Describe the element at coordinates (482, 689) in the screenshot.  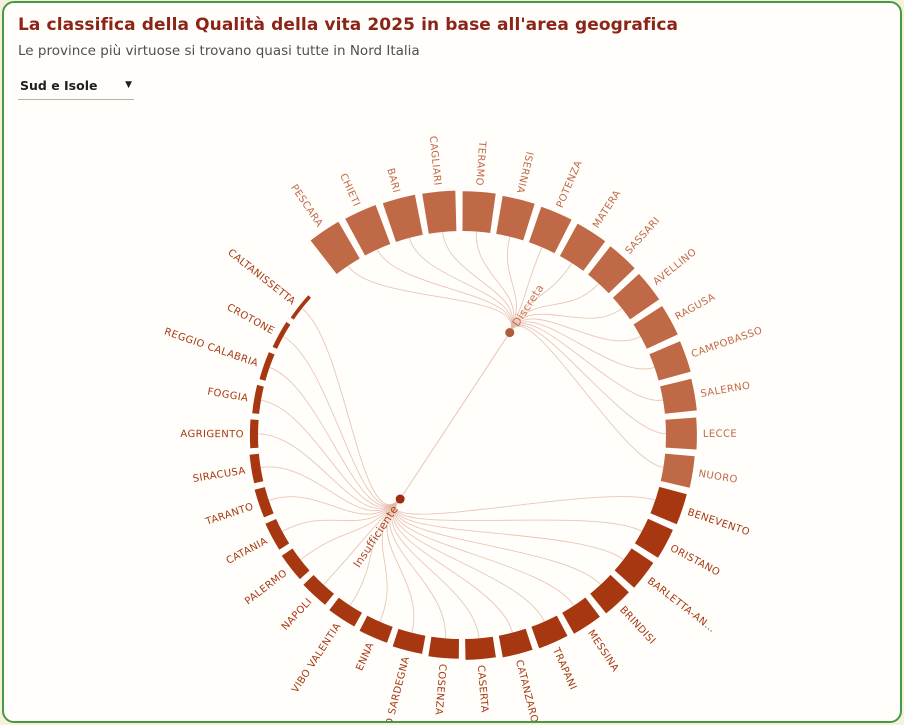
I see `province-label: CASERTA` at that location.